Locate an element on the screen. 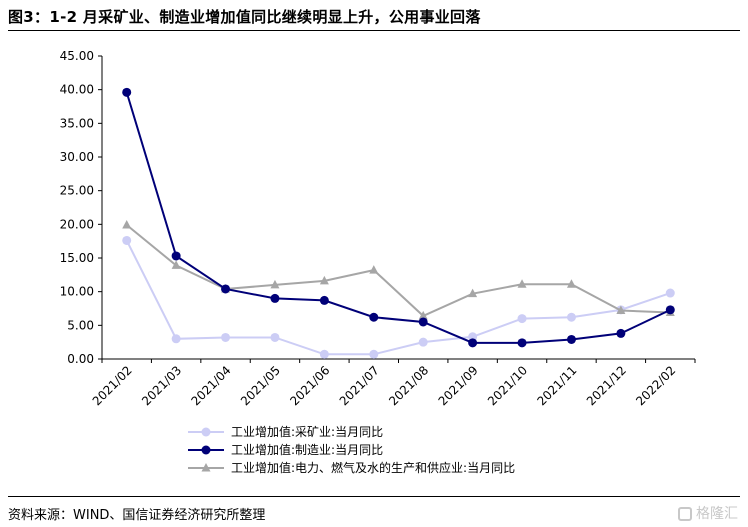 The width and height of the screenshot is (748, 527). x-tick-label: 2021/05 is located at coordinates (260, 385).